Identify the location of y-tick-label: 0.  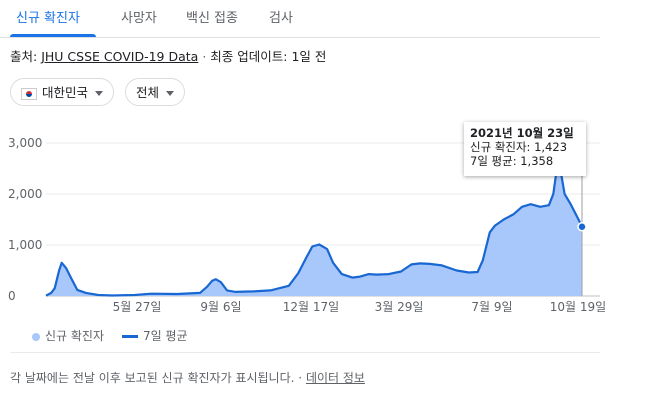
(12, 296).